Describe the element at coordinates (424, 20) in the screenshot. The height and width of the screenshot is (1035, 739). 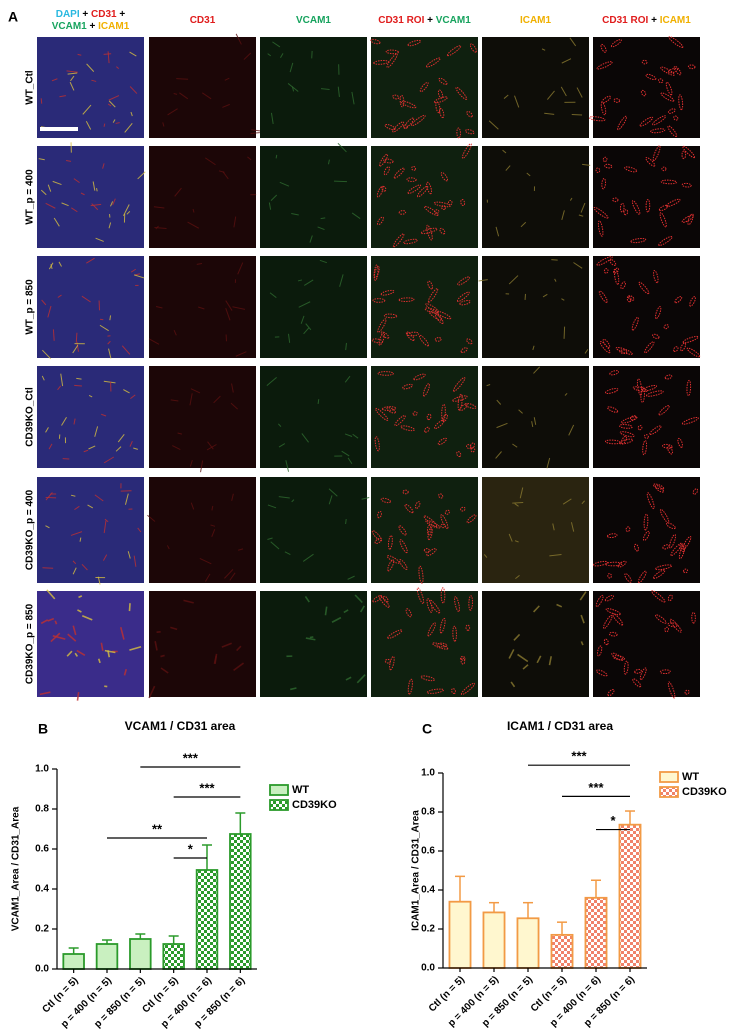
I see `column-header: CD31 ROI + VCAM1` at that location.